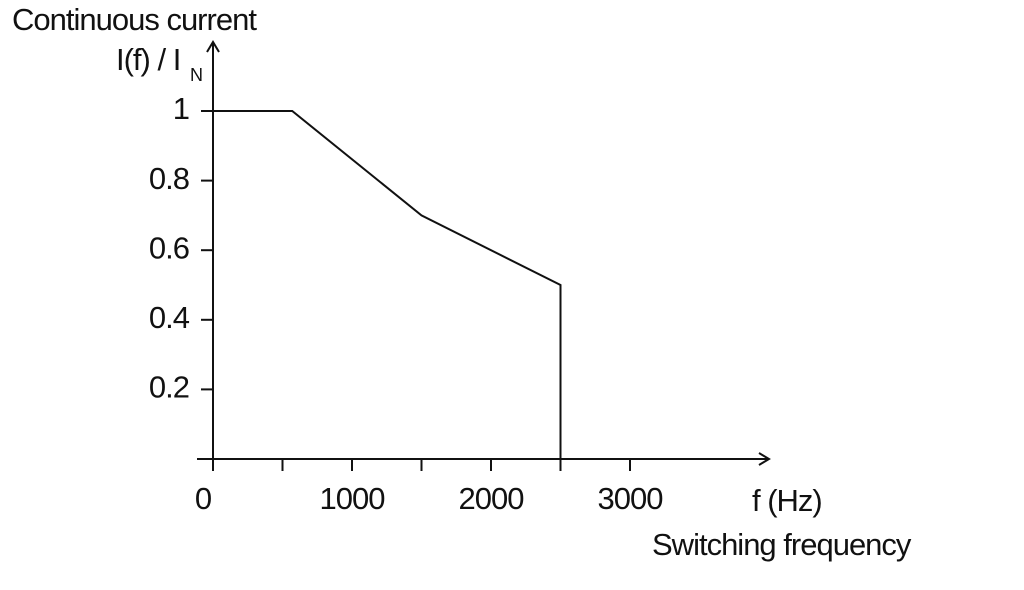  I want to click on x-tick-label: 1000, so click(353, 498).